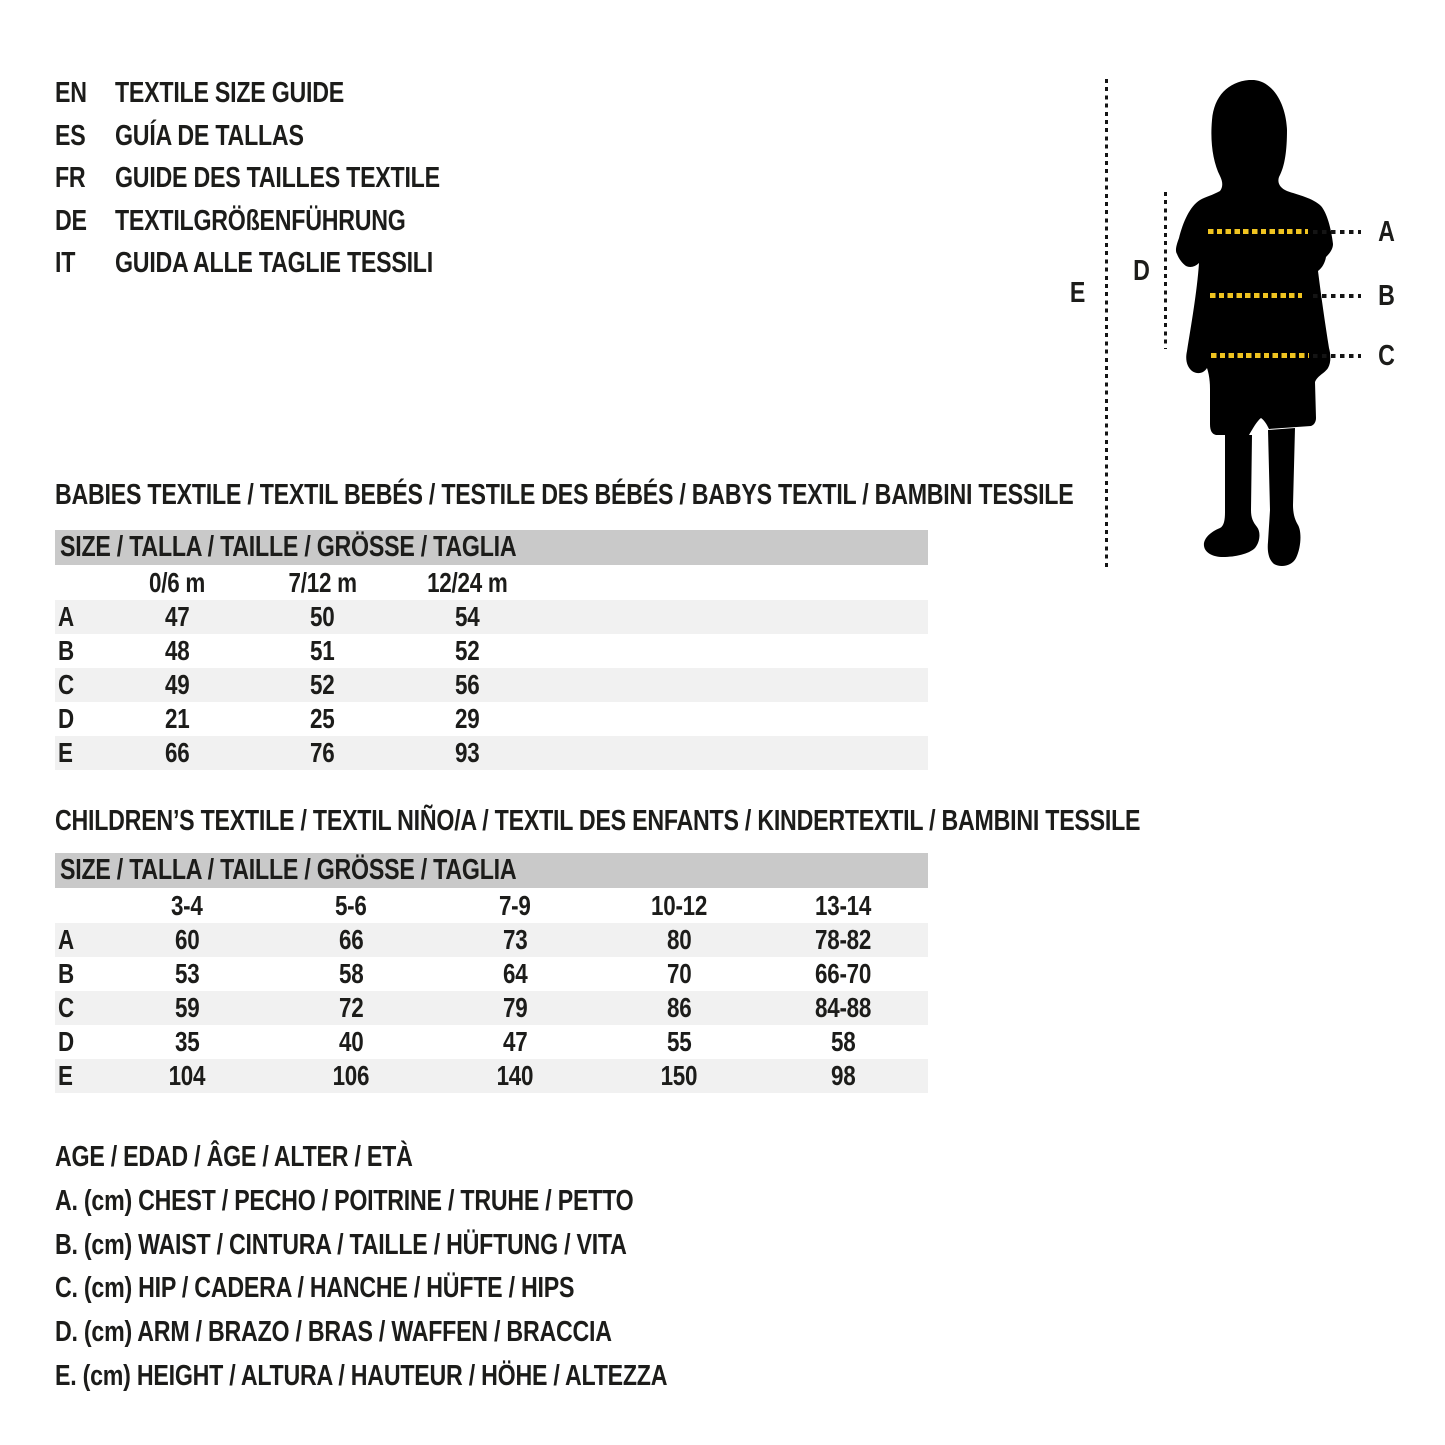 This screenshot has height=1445, width=1445. Describe the element at coordinates (491, 617) in the screenshot. I see `babies-row-a: A 47 50 54` at that location.